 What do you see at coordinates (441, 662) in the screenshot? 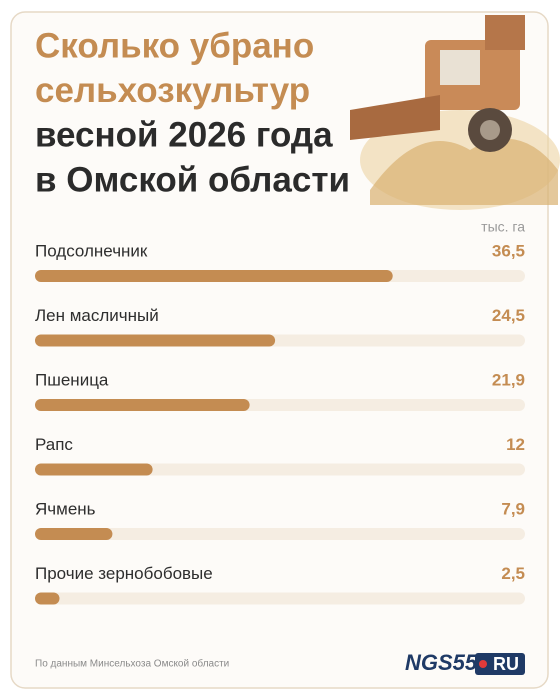
I see `logo: NGS55` at bounding box center [441, 662].